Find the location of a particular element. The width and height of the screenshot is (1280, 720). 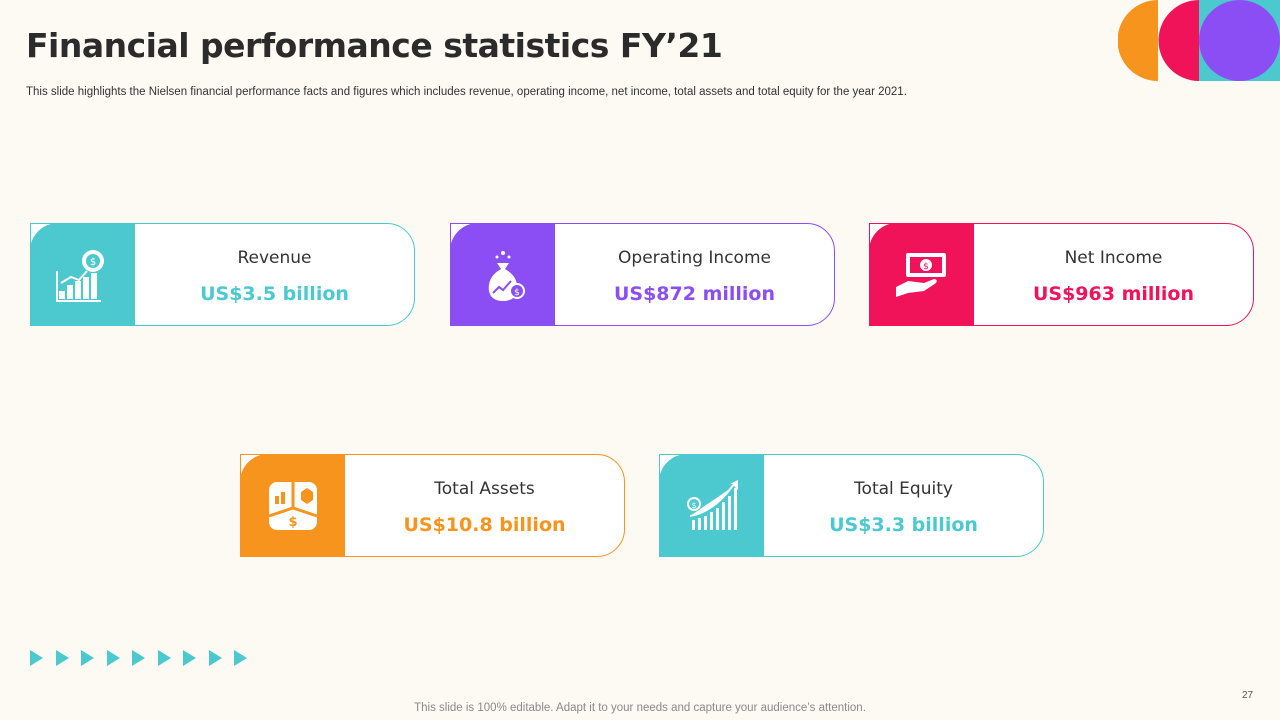

total-assets-label: Total Assets is located at coordinates (484, 489).